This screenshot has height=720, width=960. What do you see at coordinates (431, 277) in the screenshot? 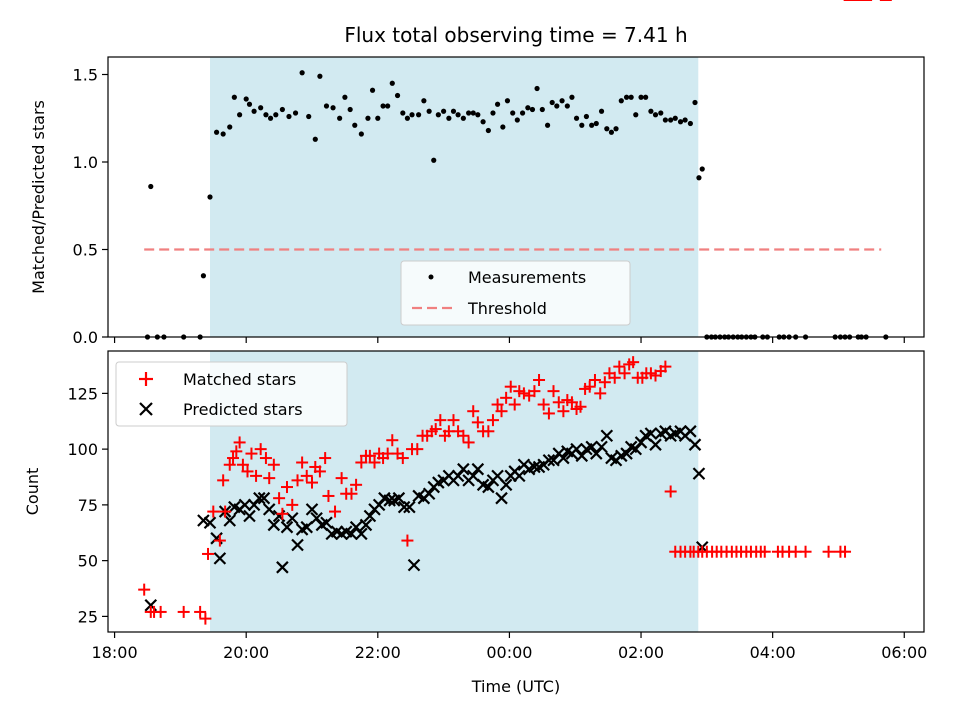
I see `legend-marker-measurements` at bounding box center [431, 277].